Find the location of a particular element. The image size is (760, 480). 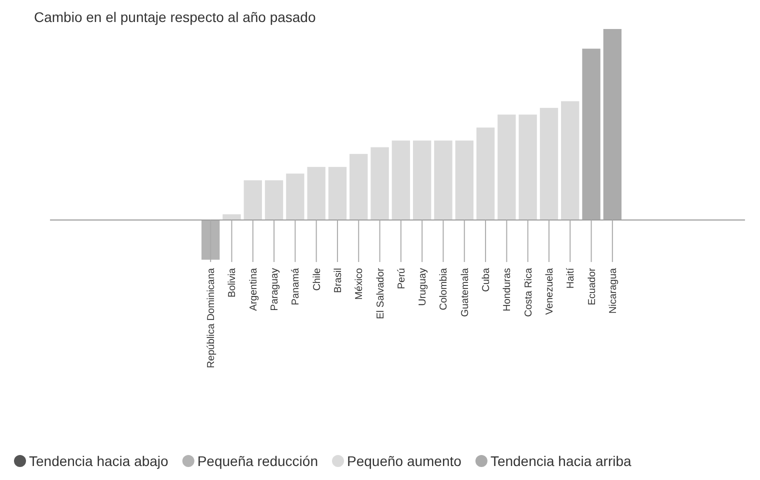

x-tick-label: Perú is located at coordinates (402, 279).